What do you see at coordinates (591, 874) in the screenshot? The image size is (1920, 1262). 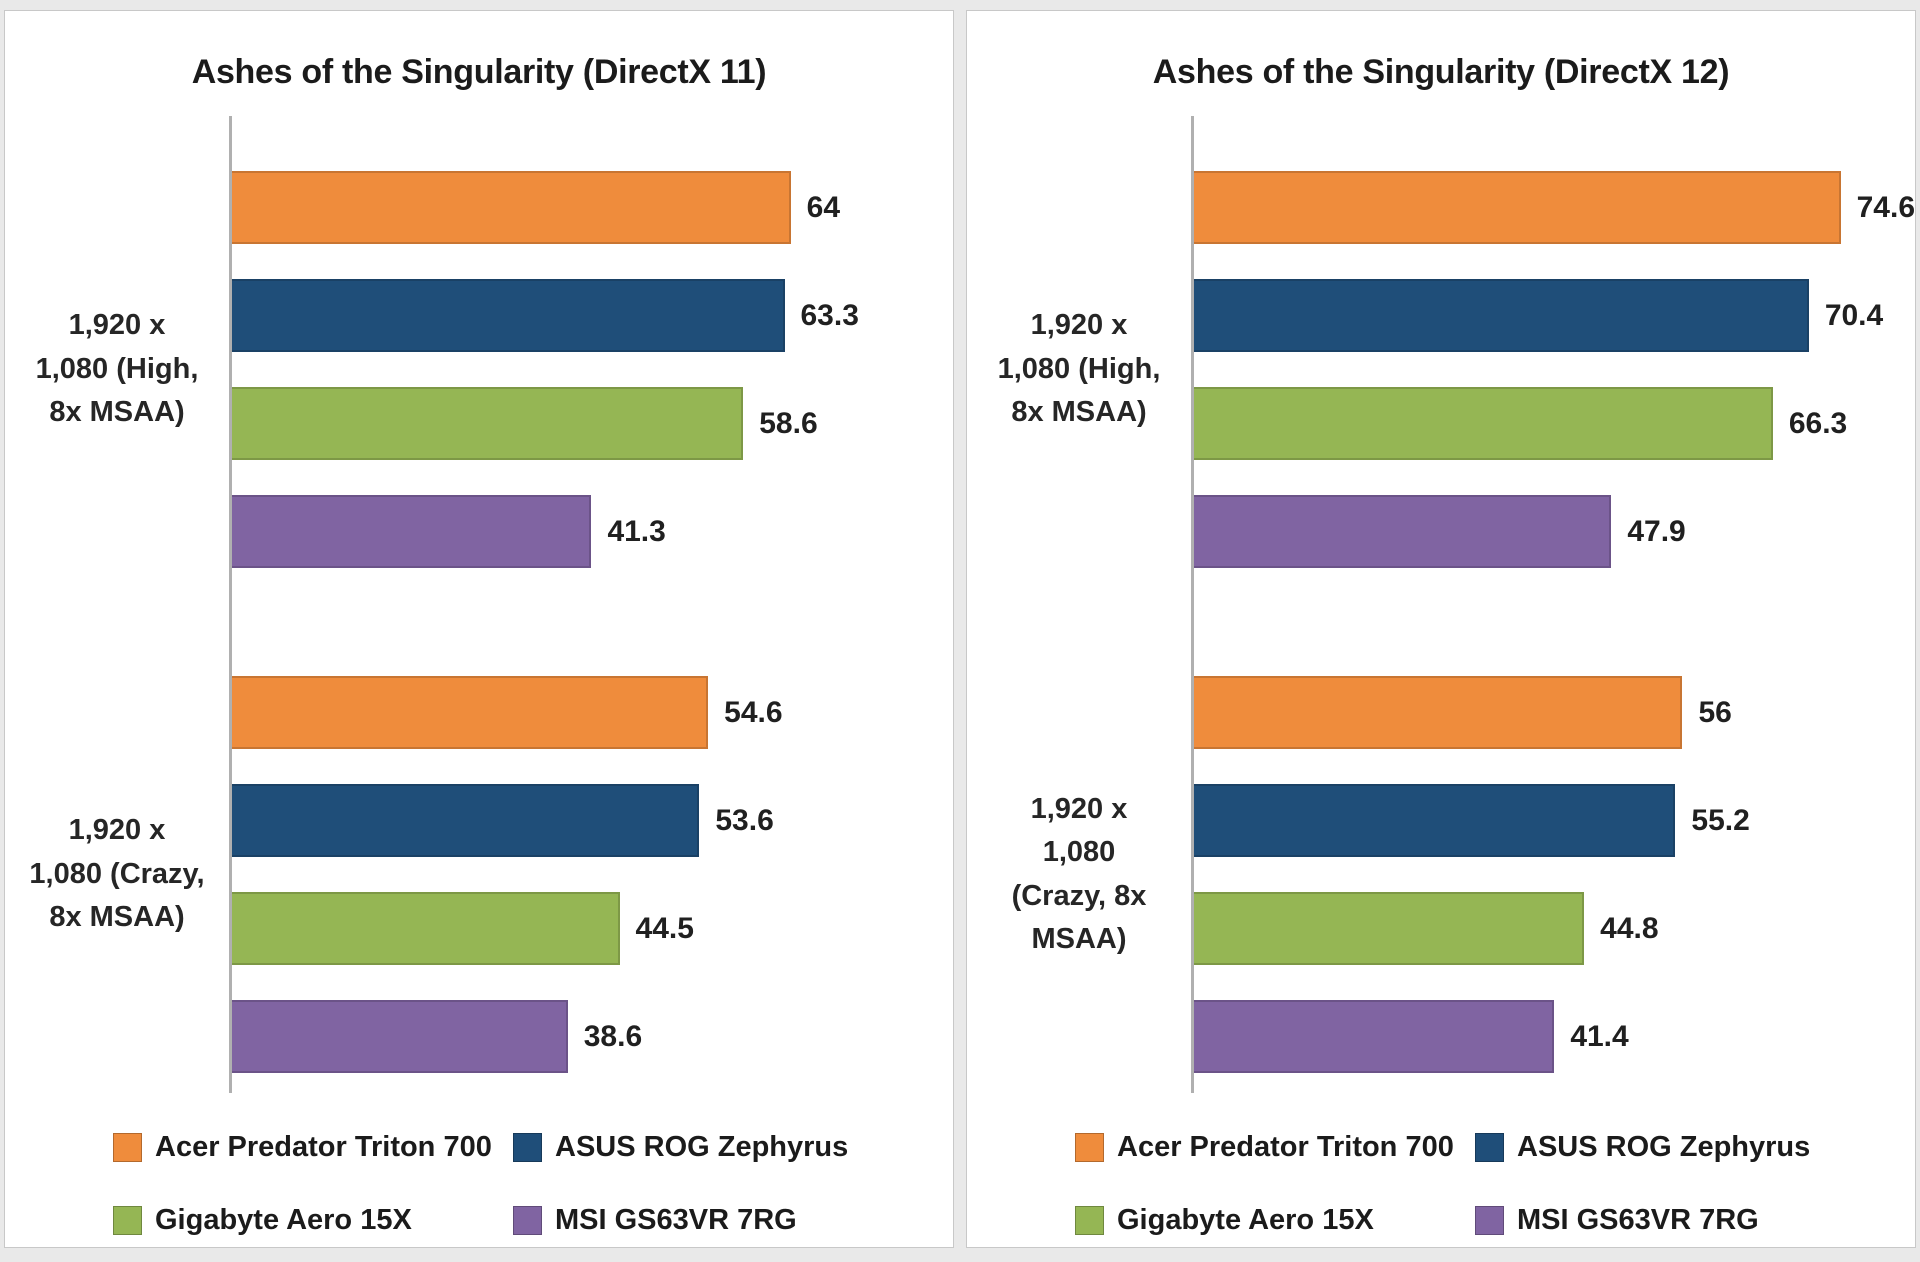 I see `bars-column: 54.6 53.6 44.5 38.6` at bounding box center [591, 874].